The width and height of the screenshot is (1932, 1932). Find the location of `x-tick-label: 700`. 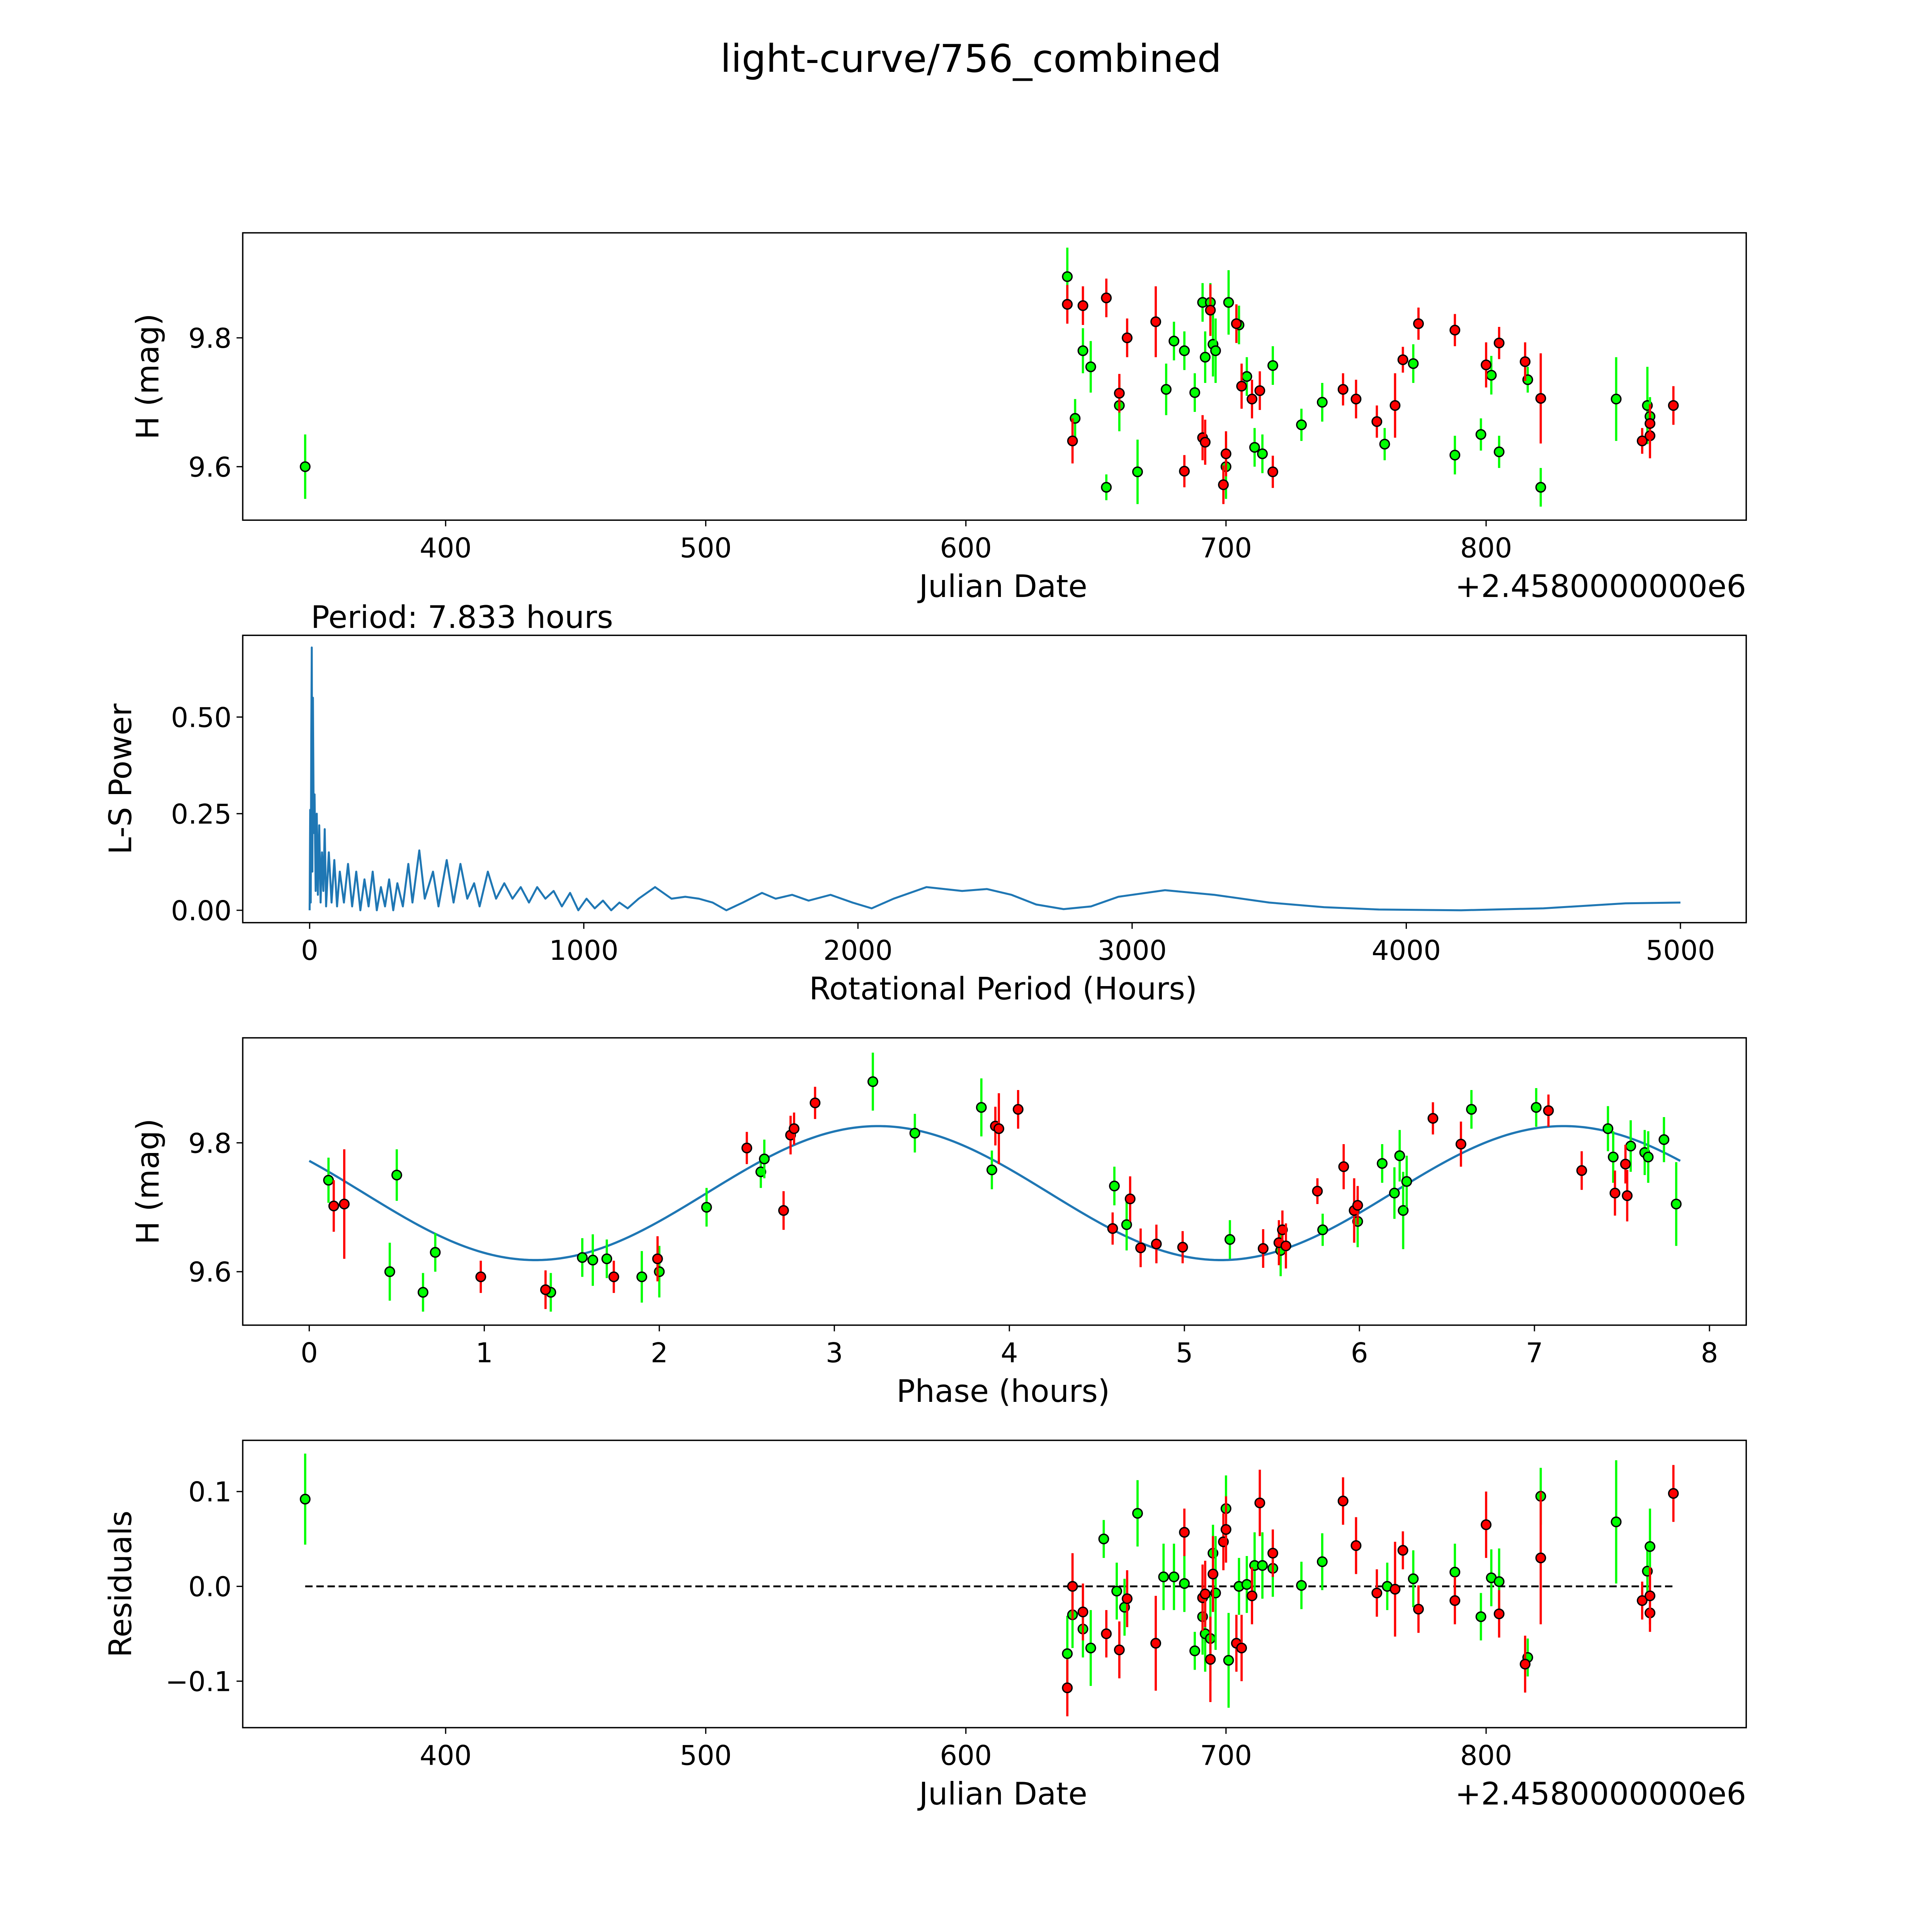

x-tick-label: 700 is located at coordinates (1226, 548).